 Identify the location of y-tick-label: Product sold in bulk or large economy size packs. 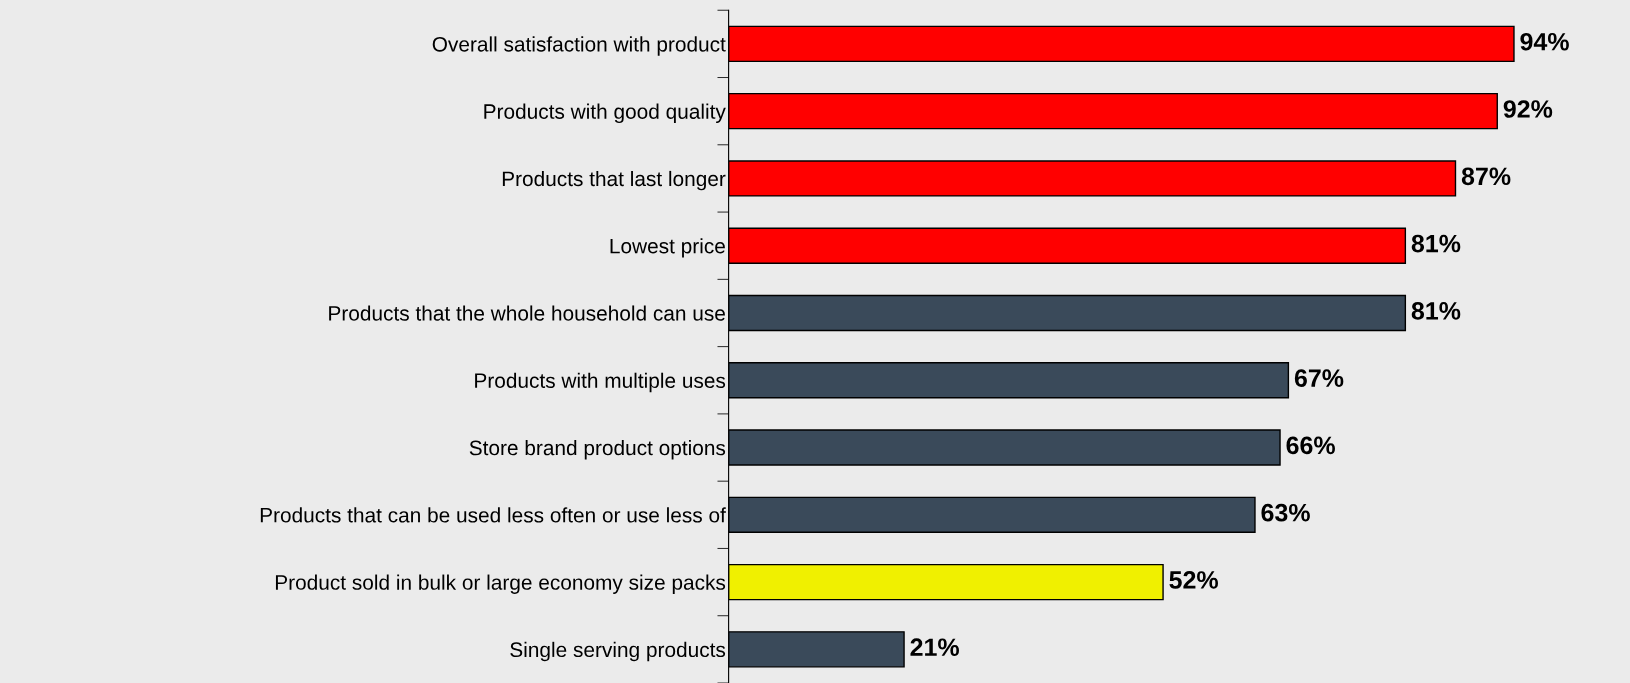
(500, 584).